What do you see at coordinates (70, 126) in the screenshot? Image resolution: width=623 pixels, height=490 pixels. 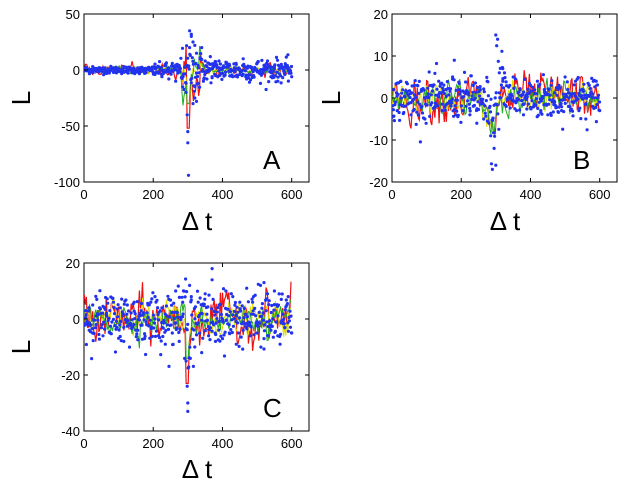 I see `panel-a-ytick-label: -50` at bounding box center [70, 126].